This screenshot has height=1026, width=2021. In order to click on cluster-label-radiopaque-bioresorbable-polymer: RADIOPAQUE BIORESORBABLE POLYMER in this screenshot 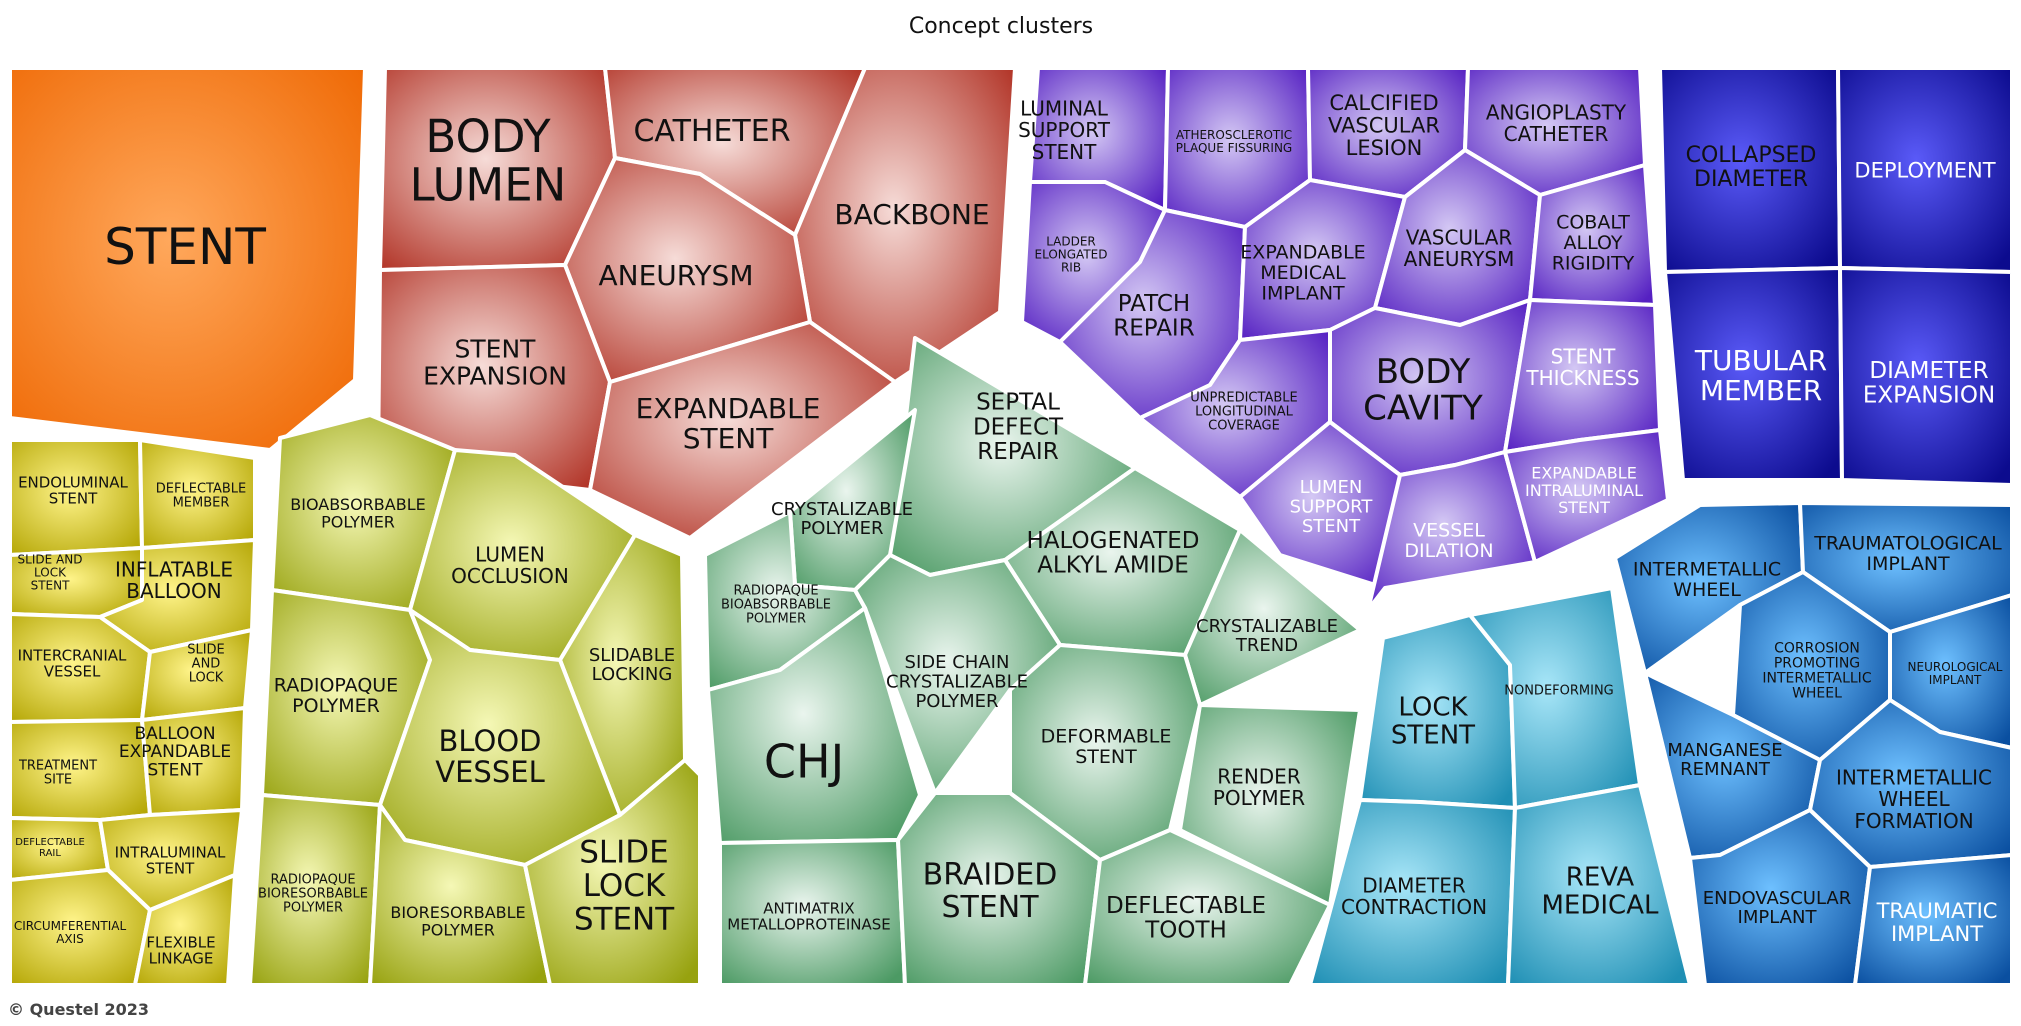, I will do `click(313, 894)`.